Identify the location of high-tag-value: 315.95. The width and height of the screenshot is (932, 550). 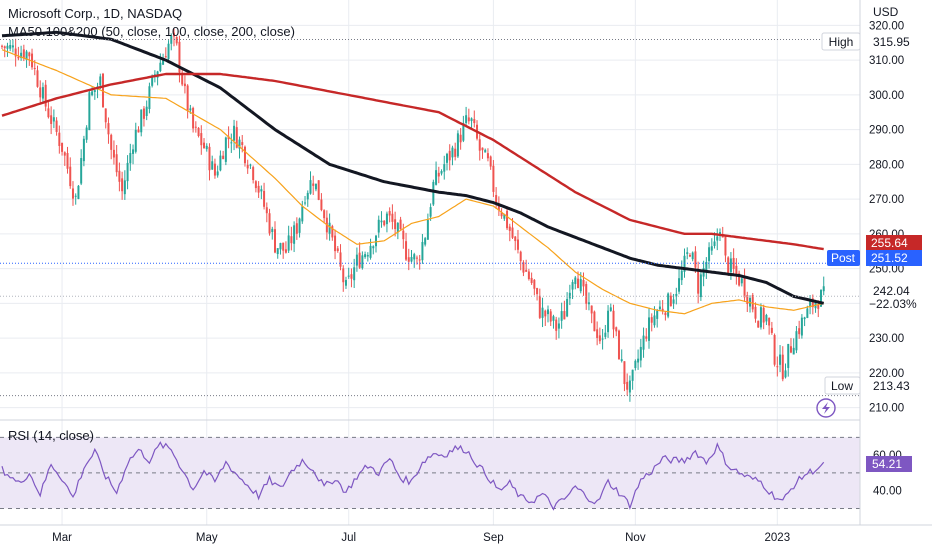
(891, 42).